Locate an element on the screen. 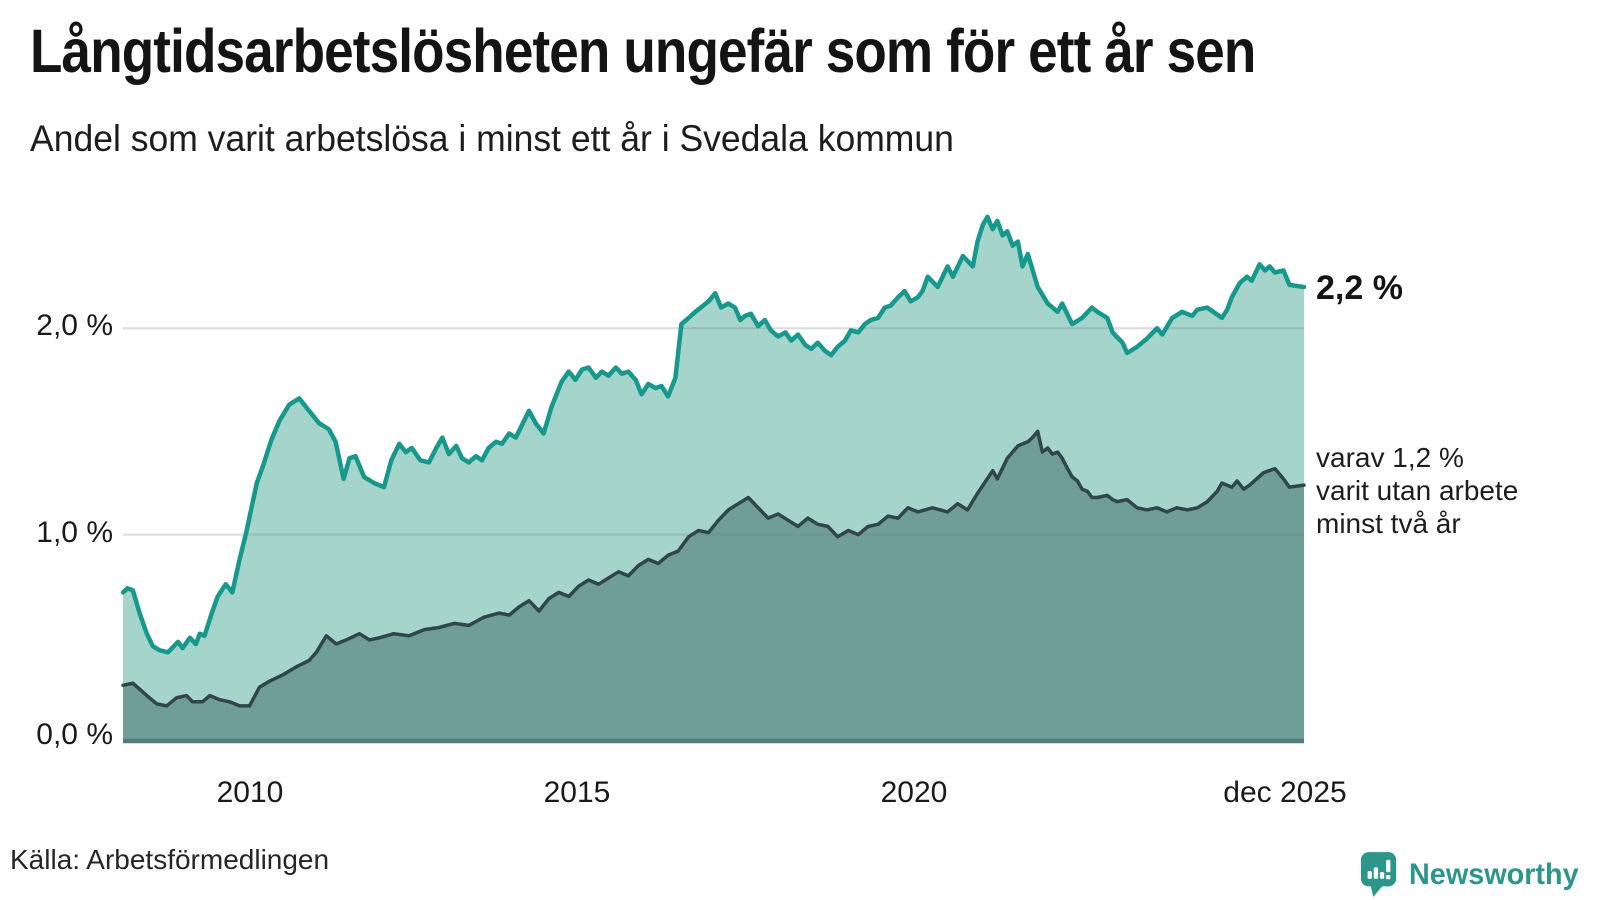  annotation-line-2: varit utan arbete is located at coordinates (1417, 490).